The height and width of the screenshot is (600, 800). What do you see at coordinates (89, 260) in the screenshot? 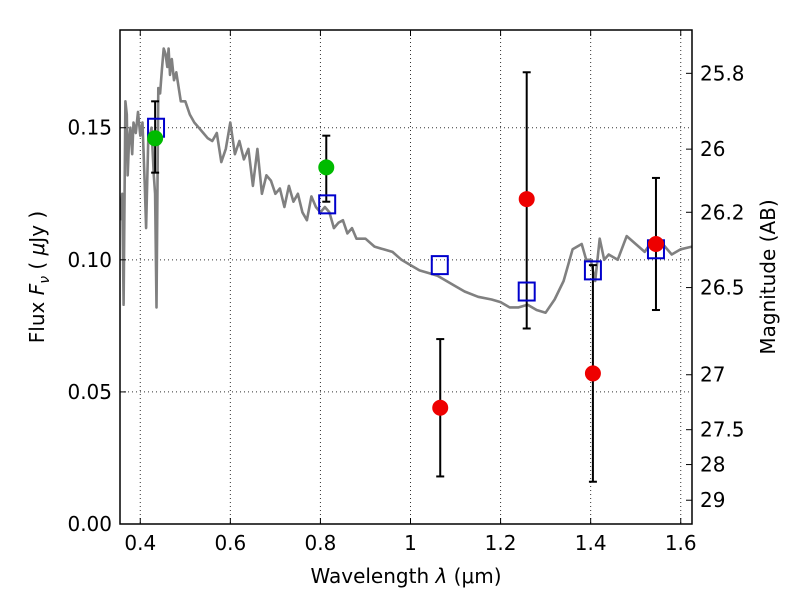
I see `y-tick-label: 0.10` at bounding box center [89, 260].